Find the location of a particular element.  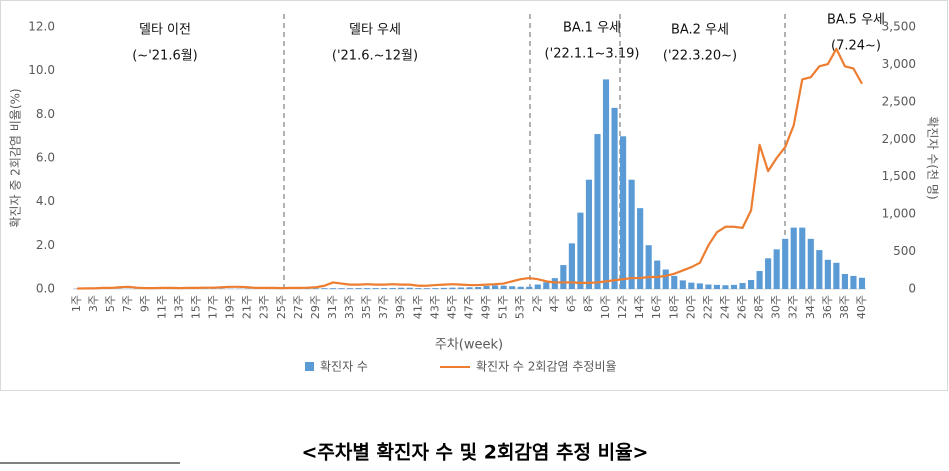

annotation: 델타 우세 is located at coordinates (375, 30).